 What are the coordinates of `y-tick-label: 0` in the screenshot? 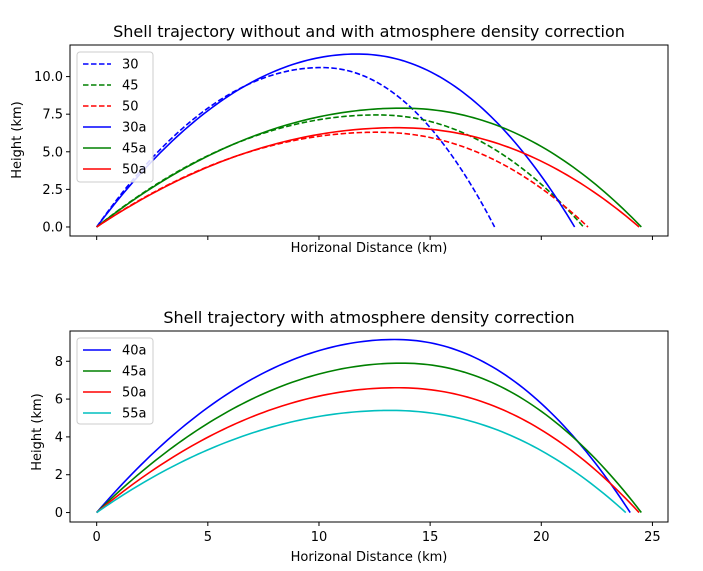 It's located at (59, 513).